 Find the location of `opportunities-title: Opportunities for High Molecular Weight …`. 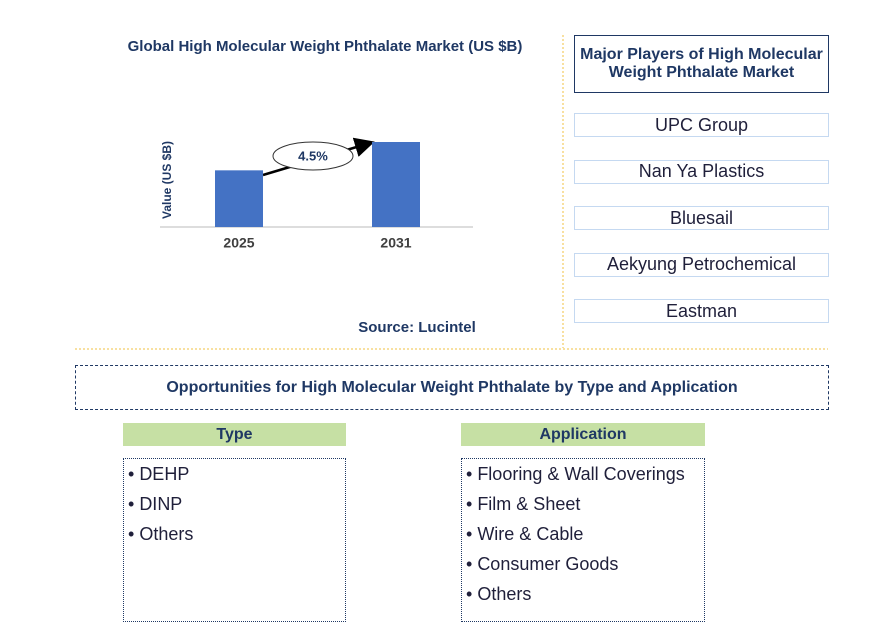

opportunities-title: Opportunities for High Molecular Weight … is located at coordinates (452, 387).